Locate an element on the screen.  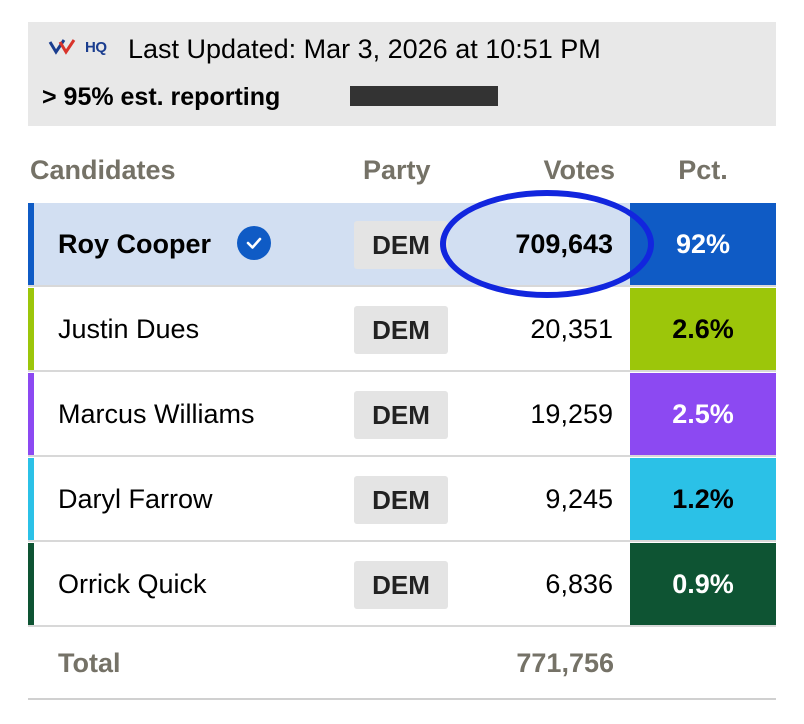
total-label: Total is located at coordinates (89, 663).